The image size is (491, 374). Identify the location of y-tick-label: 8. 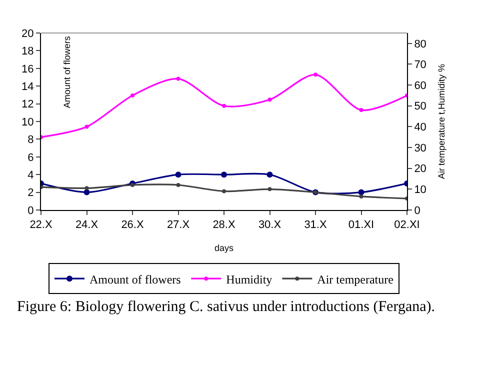
(31, 140).